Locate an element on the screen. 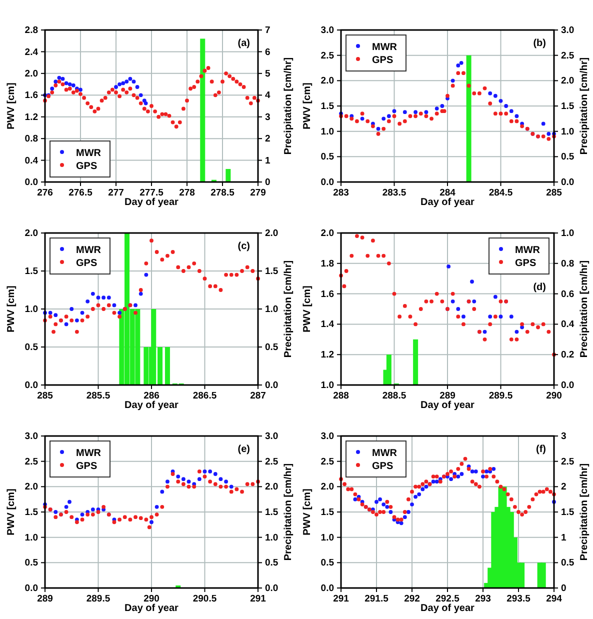  x-tick-label: 285.5 is located at coordinates (98, 396).